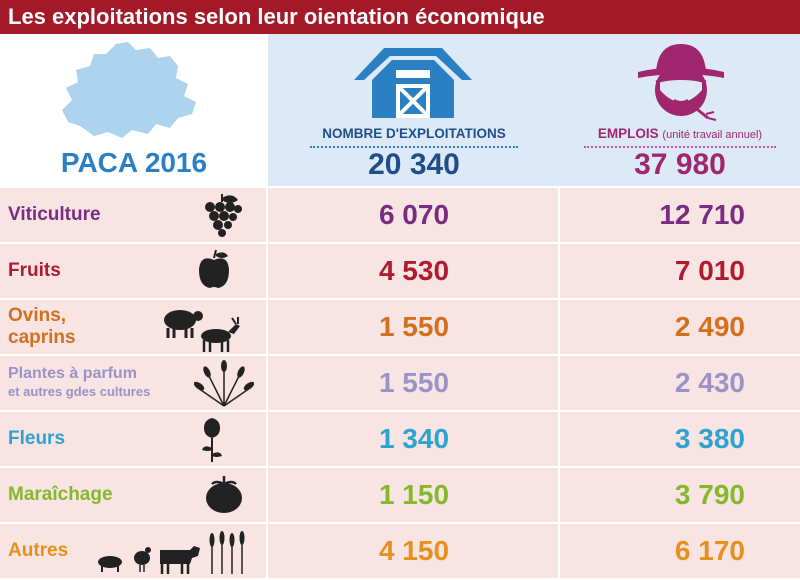 Image resolution: width=800 pixels, height=580 pixels. I want to click on table-row: Autres 4 150 6 170, so click(400, 552).